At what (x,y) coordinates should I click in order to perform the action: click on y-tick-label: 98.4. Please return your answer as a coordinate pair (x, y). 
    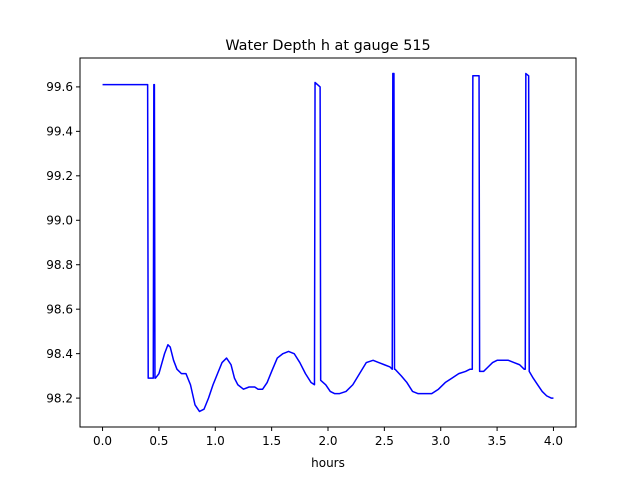
    Looking at the image, I should click on (59, 354).